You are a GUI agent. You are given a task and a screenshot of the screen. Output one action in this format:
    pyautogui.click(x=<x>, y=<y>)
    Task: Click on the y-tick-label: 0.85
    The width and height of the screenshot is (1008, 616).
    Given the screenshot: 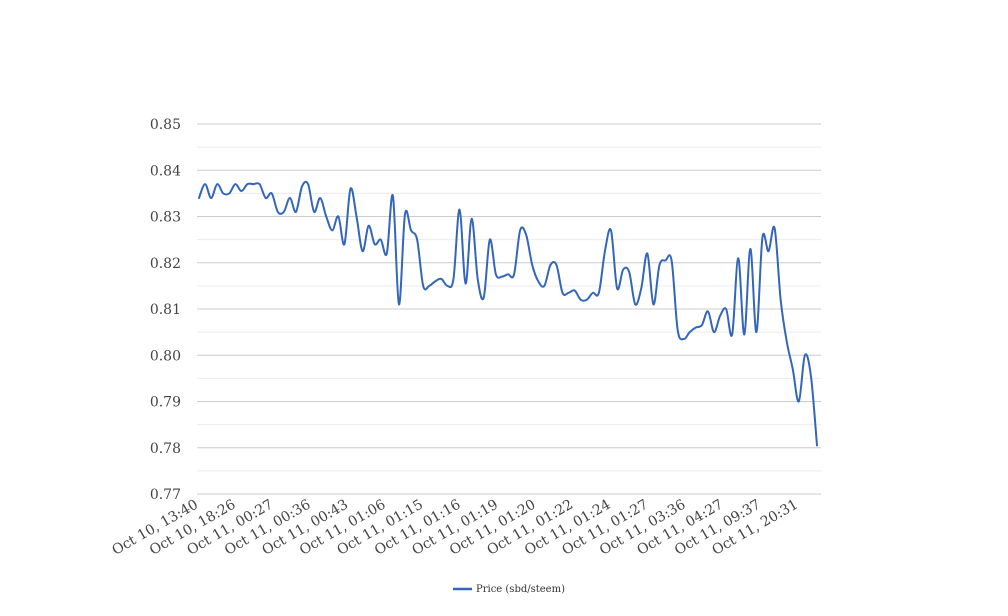 What is the action you would take?
    pyautogui.click(x=165, y=125)
    